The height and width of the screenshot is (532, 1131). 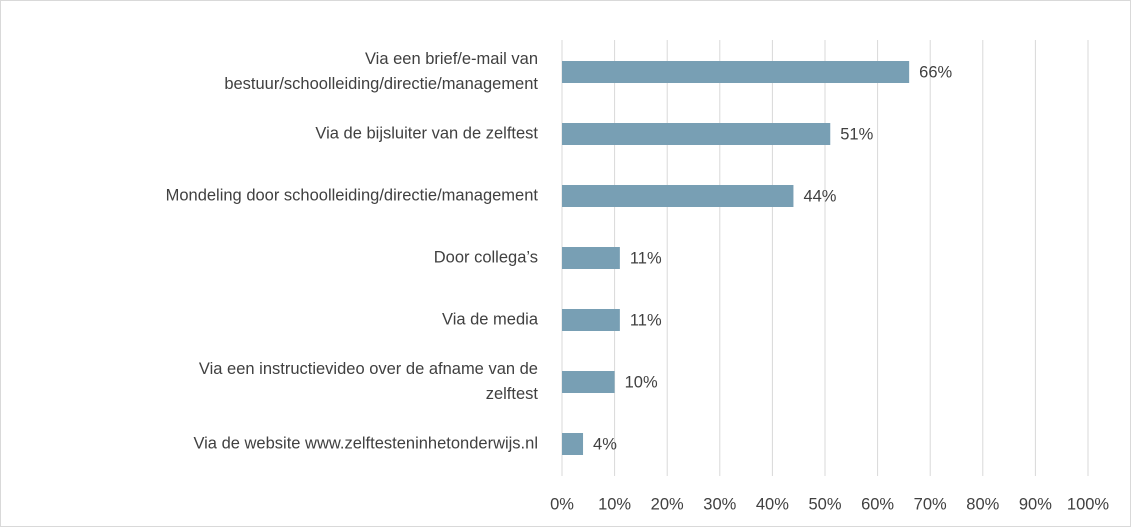 What do you see at coordinates (490, 319) in the screenshot?
I see `y-tick-label: Via de media` at bounding box center [490, 319].